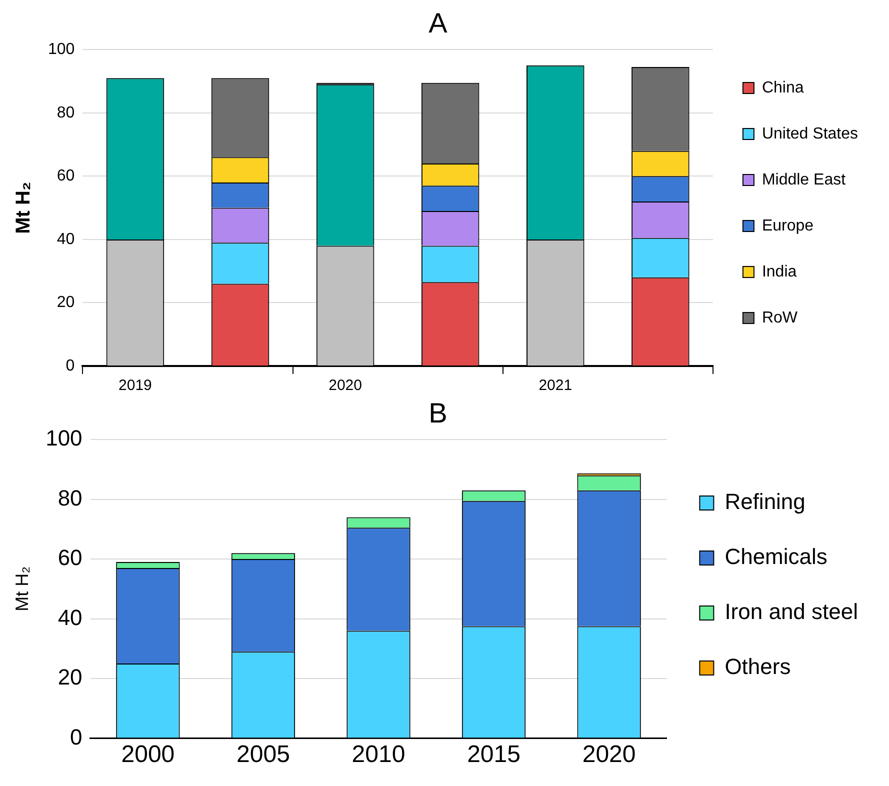  What do you see at coordinates (263, 754) in the screenshot?
I see `x-tick-label: 2005` at bounding box center [263, 754].